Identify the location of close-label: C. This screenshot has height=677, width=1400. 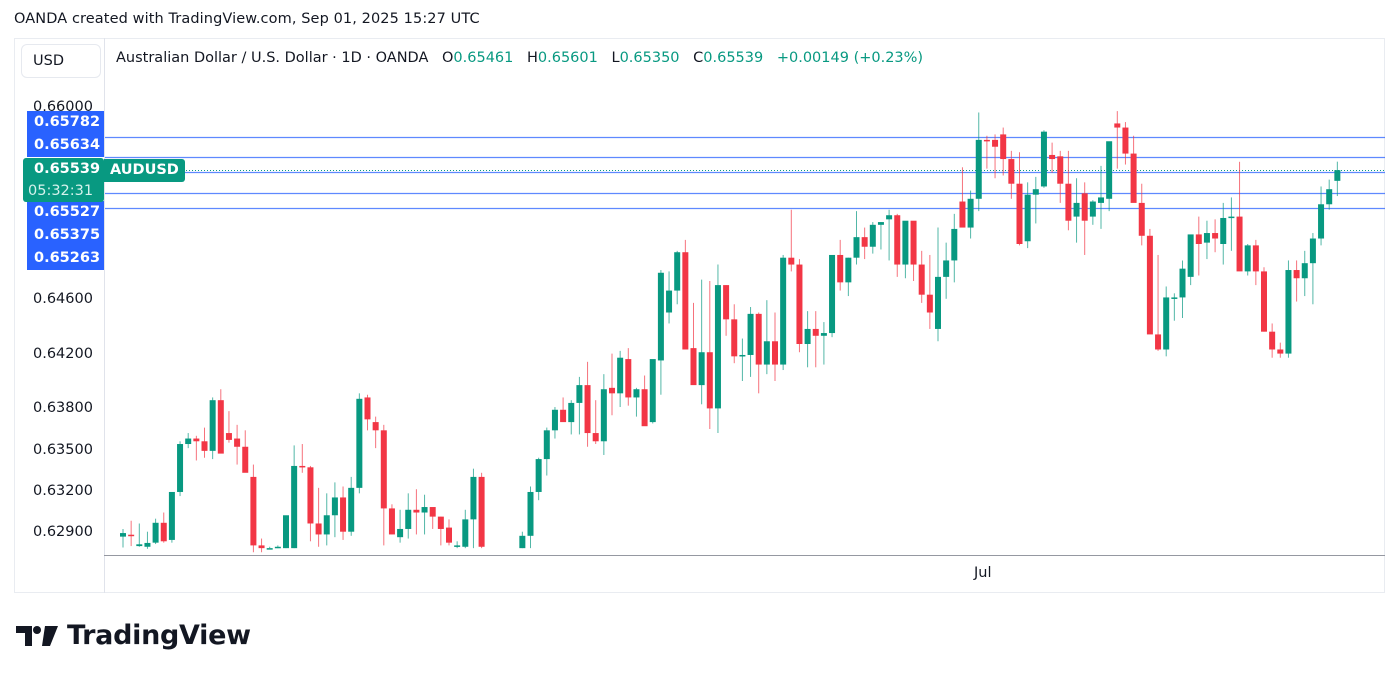
(698, 58).